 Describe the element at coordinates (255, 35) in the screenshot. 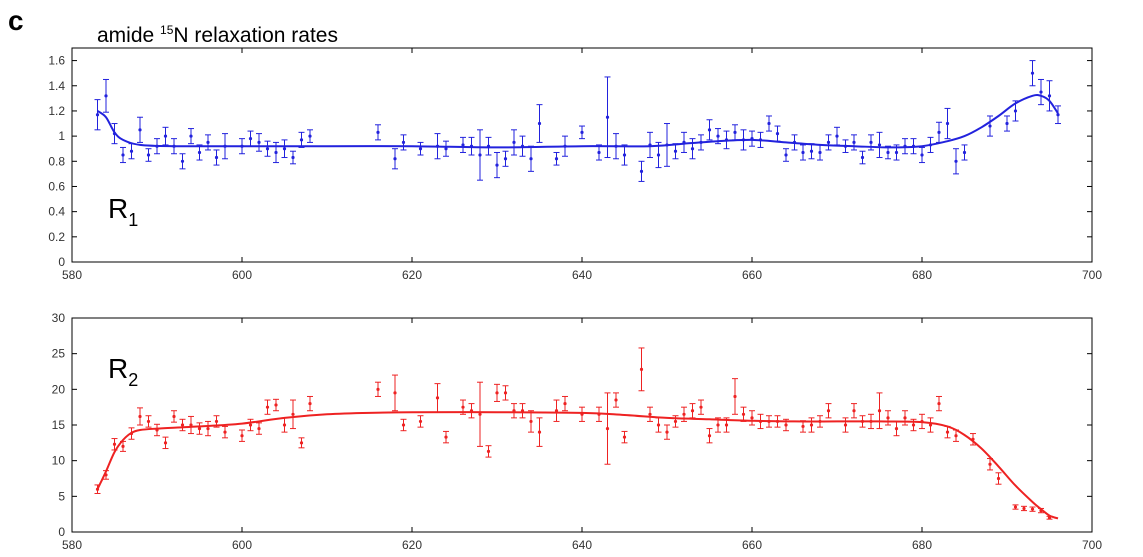

I see `title-suffix: N relaxation rates` at that location.